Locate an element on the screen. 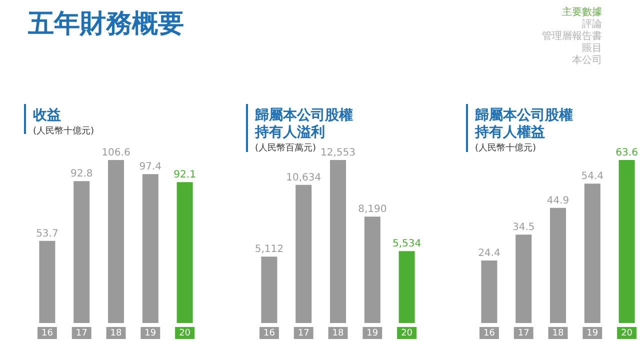 The width and height of the screenshot is (640, 349). data-label: 53.7 is located at coordinates (47, 234).